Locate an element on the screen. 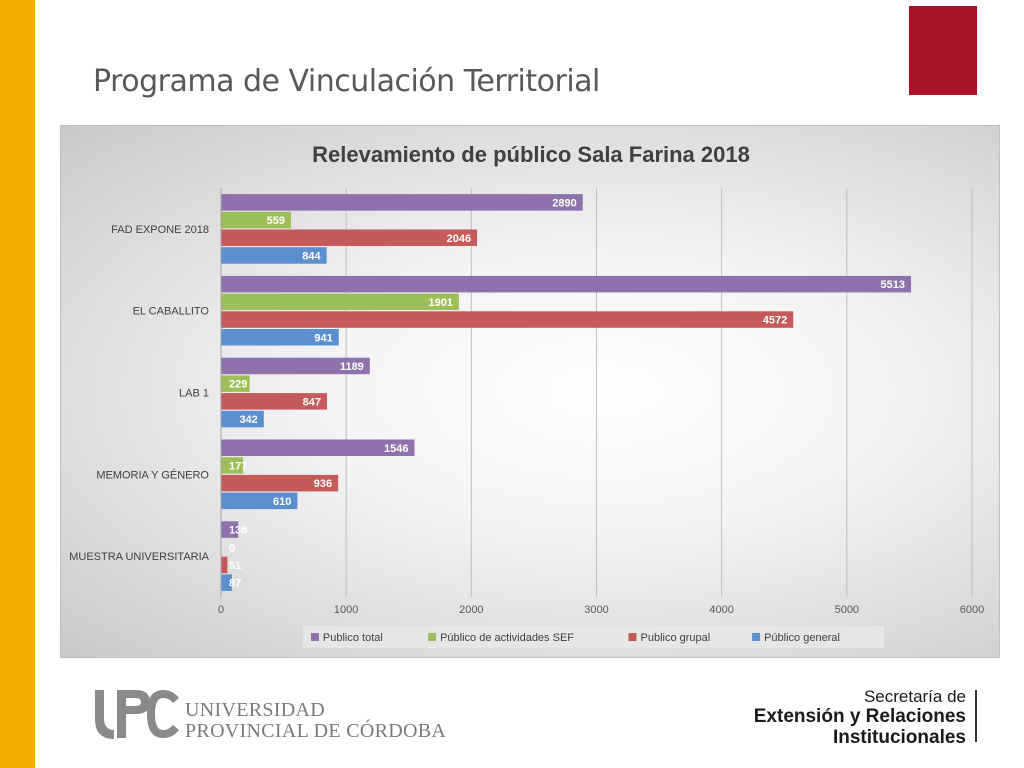 Image resolution: width=1024 pixels, height=768 pixels. legend-label: Publico grupal is located at coordinates (676, 638).